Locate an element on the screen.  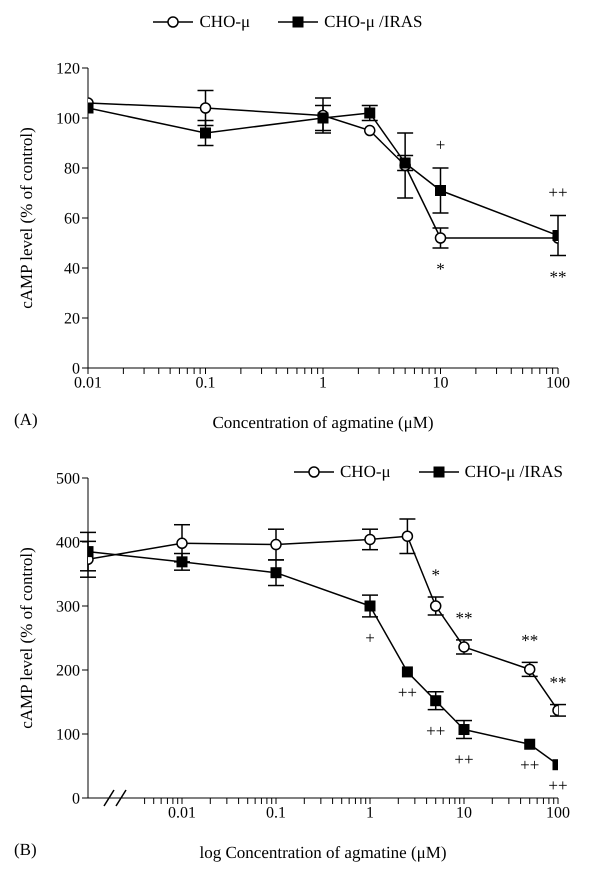
x-axis-title: Concentration of agmatine (μM) is located at coordinates (323, 422).